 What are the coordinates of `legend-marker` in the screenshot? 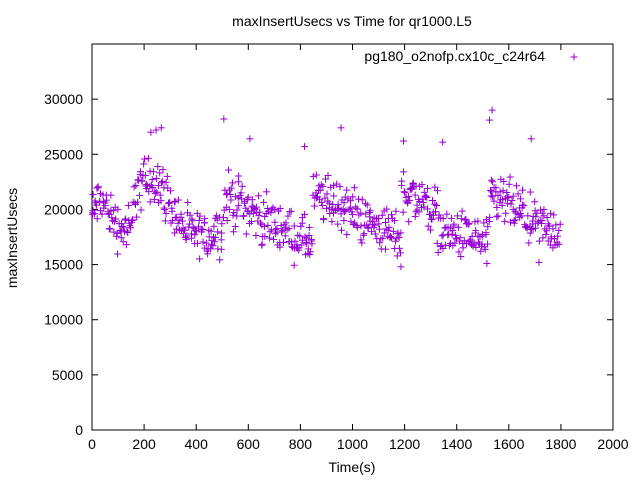 It's located at (574, 57).